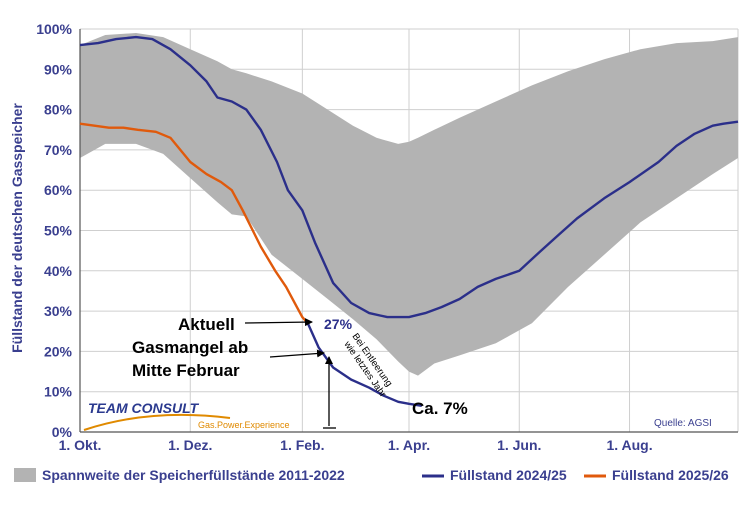 The width and height of the screenshot is (756, 508). I want to click on x-tick-label: 1. Feb., so click(302, 445).